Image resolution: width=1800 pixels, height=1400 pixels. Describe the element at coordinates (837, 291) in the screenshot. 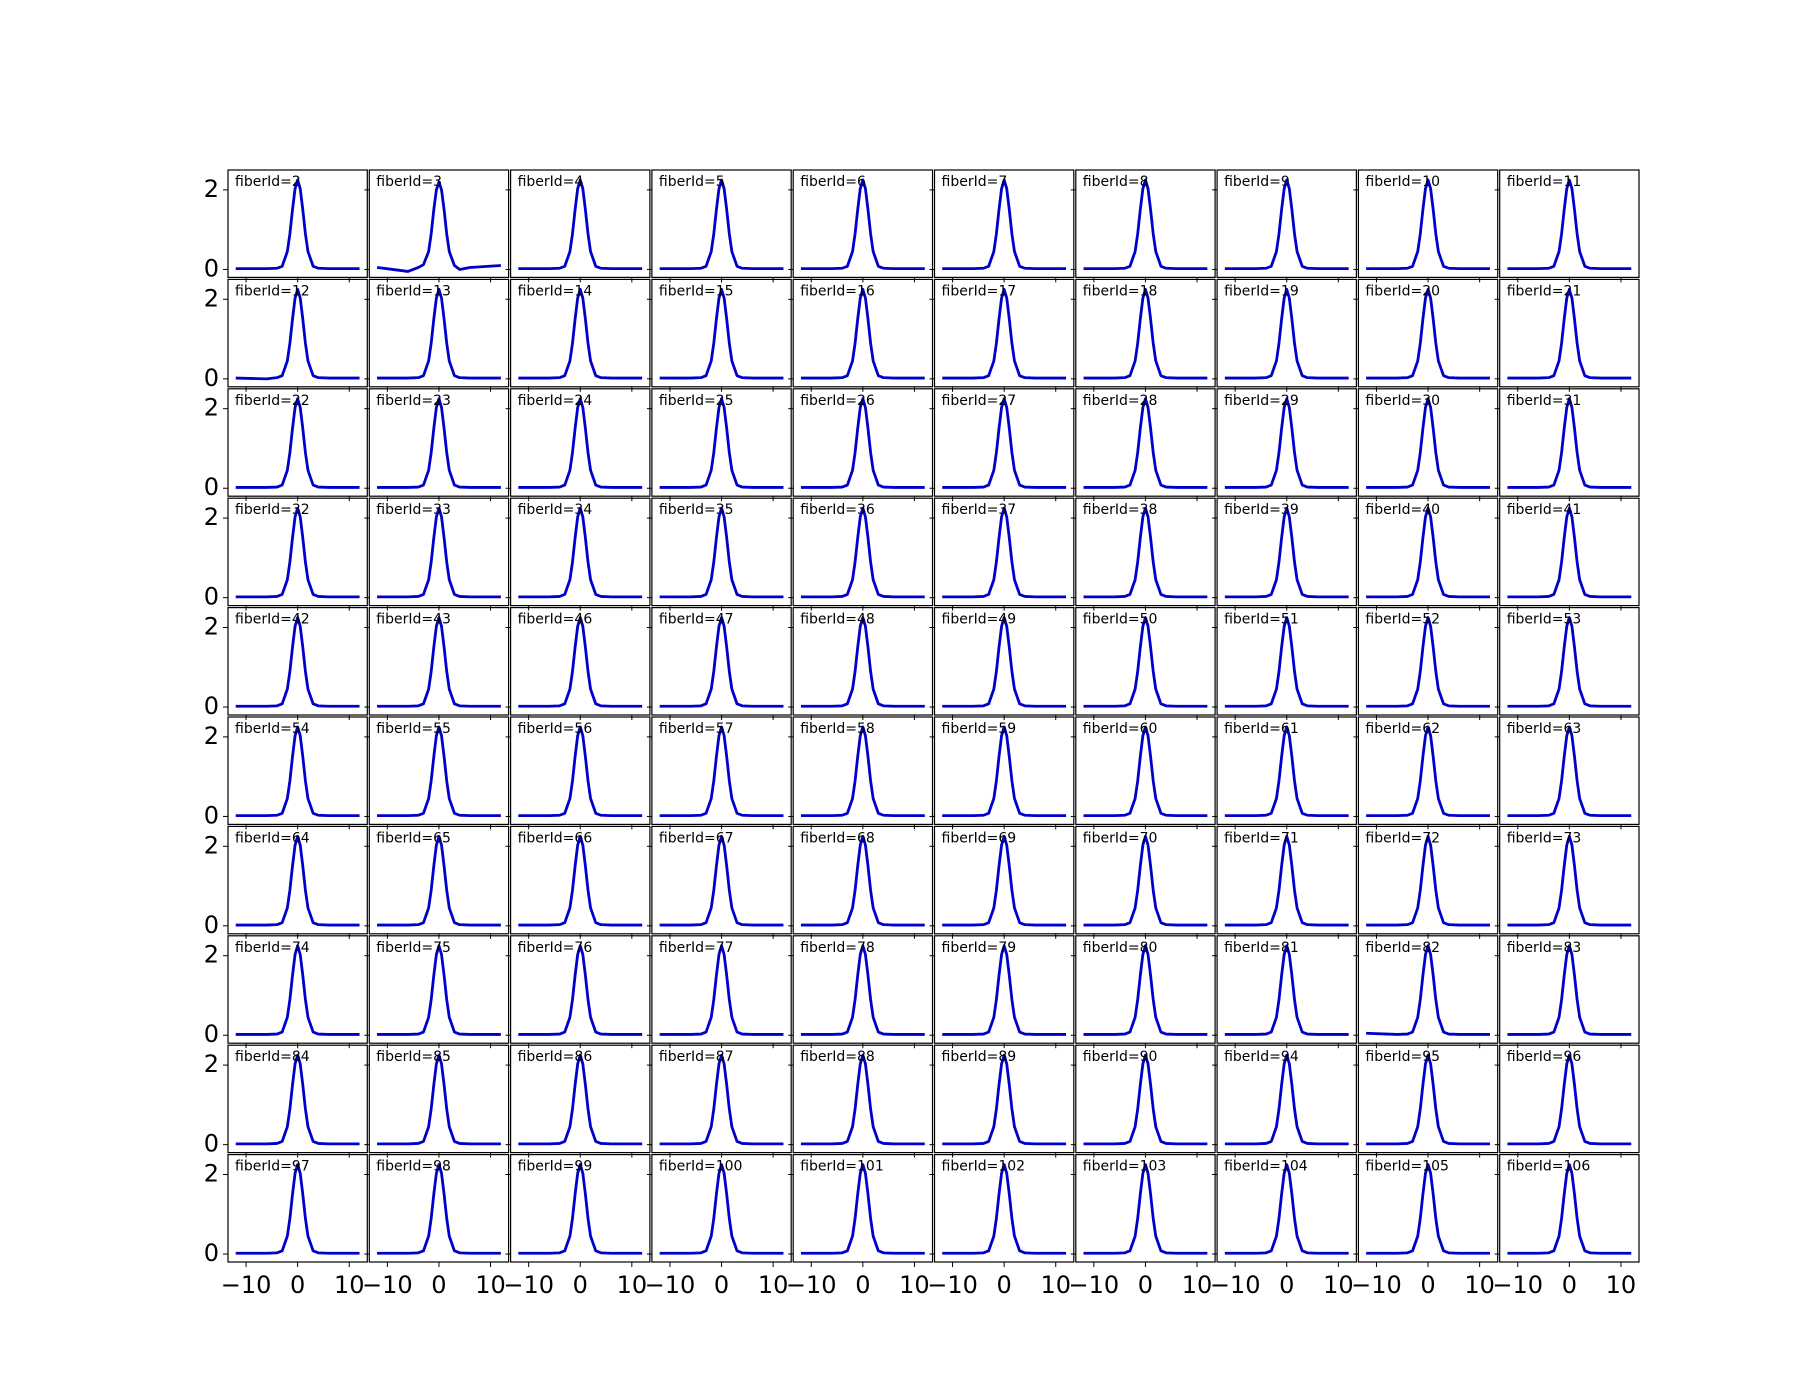

I see `panel-label: fiberId=16` at that location.